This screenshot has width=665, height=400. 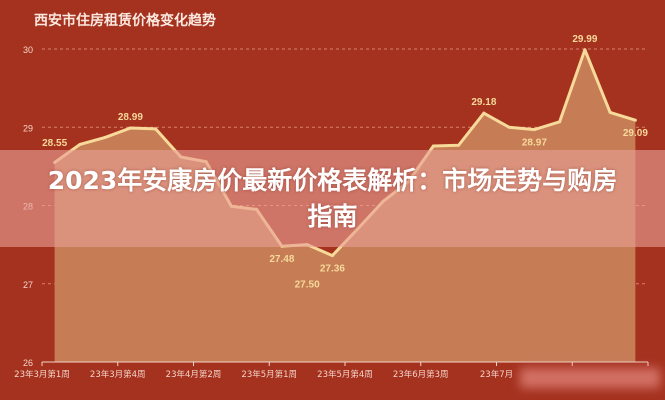 What do you see at coordinates (590, 378) in the screenshot?
I see `watermark-blur` at bounding box center [590, 378].